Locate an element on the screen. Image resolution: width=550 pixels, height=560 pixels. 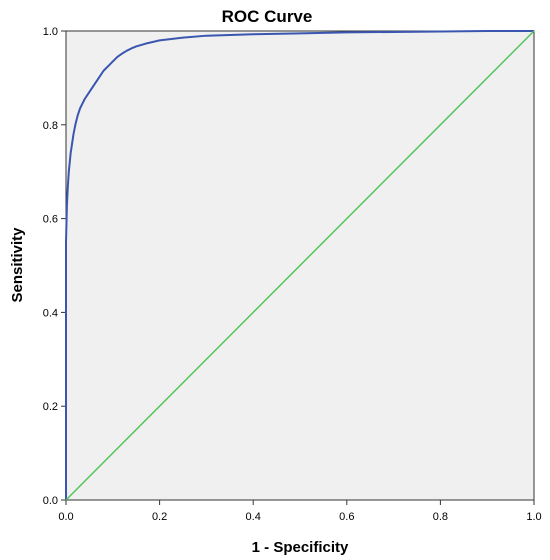
y-tick-label: 0.8 is located at coordinates (50, 126).